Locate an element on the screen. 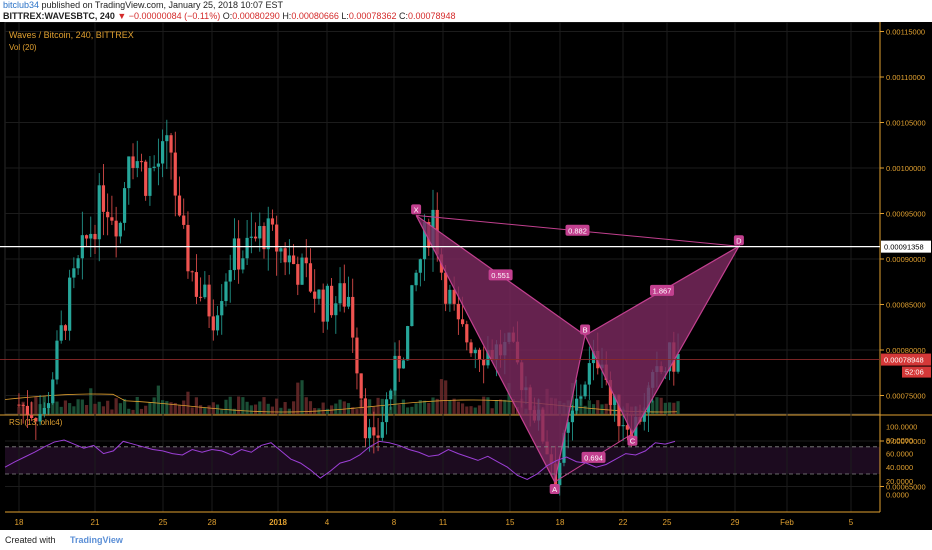  pattern-point-label: D is located at coordinates (739, 240).